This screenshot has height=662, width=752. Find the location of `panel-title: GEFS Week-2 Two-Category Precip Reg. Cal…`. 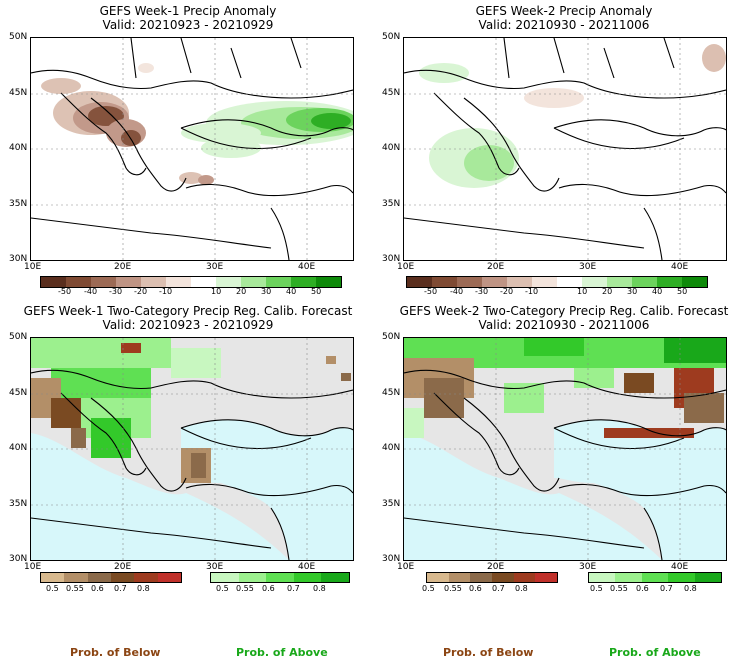

panel-title: GEFS Week-2 Two-Category Precip Reg. Cal… is located at coordinates (564, 311).